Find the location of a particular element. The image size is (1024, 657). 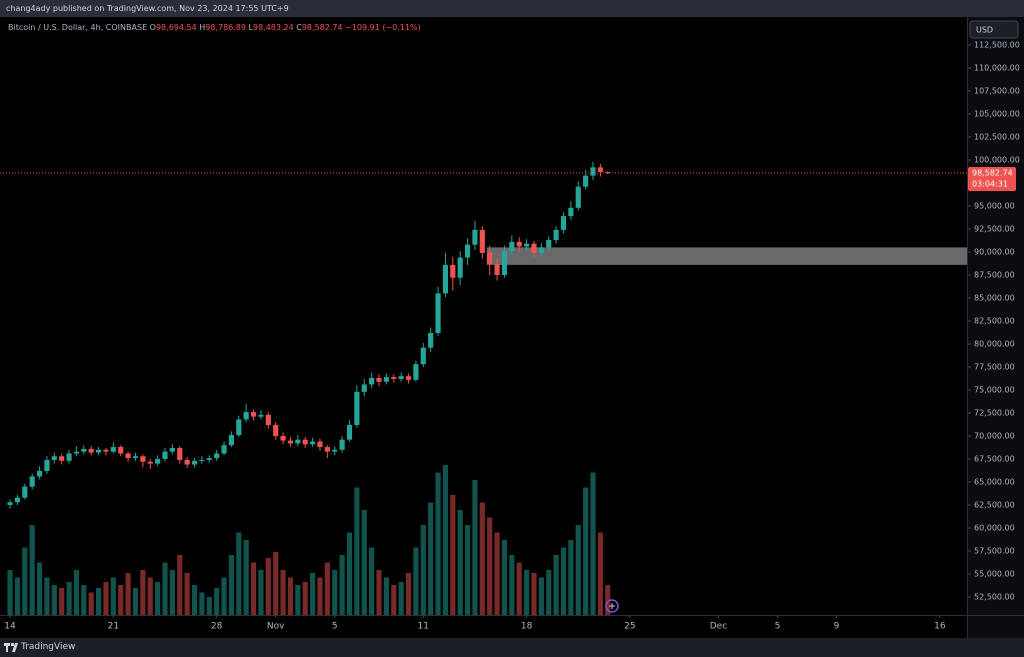

y-tick-label: 75,000.00 is located at coordinates (994, 389).